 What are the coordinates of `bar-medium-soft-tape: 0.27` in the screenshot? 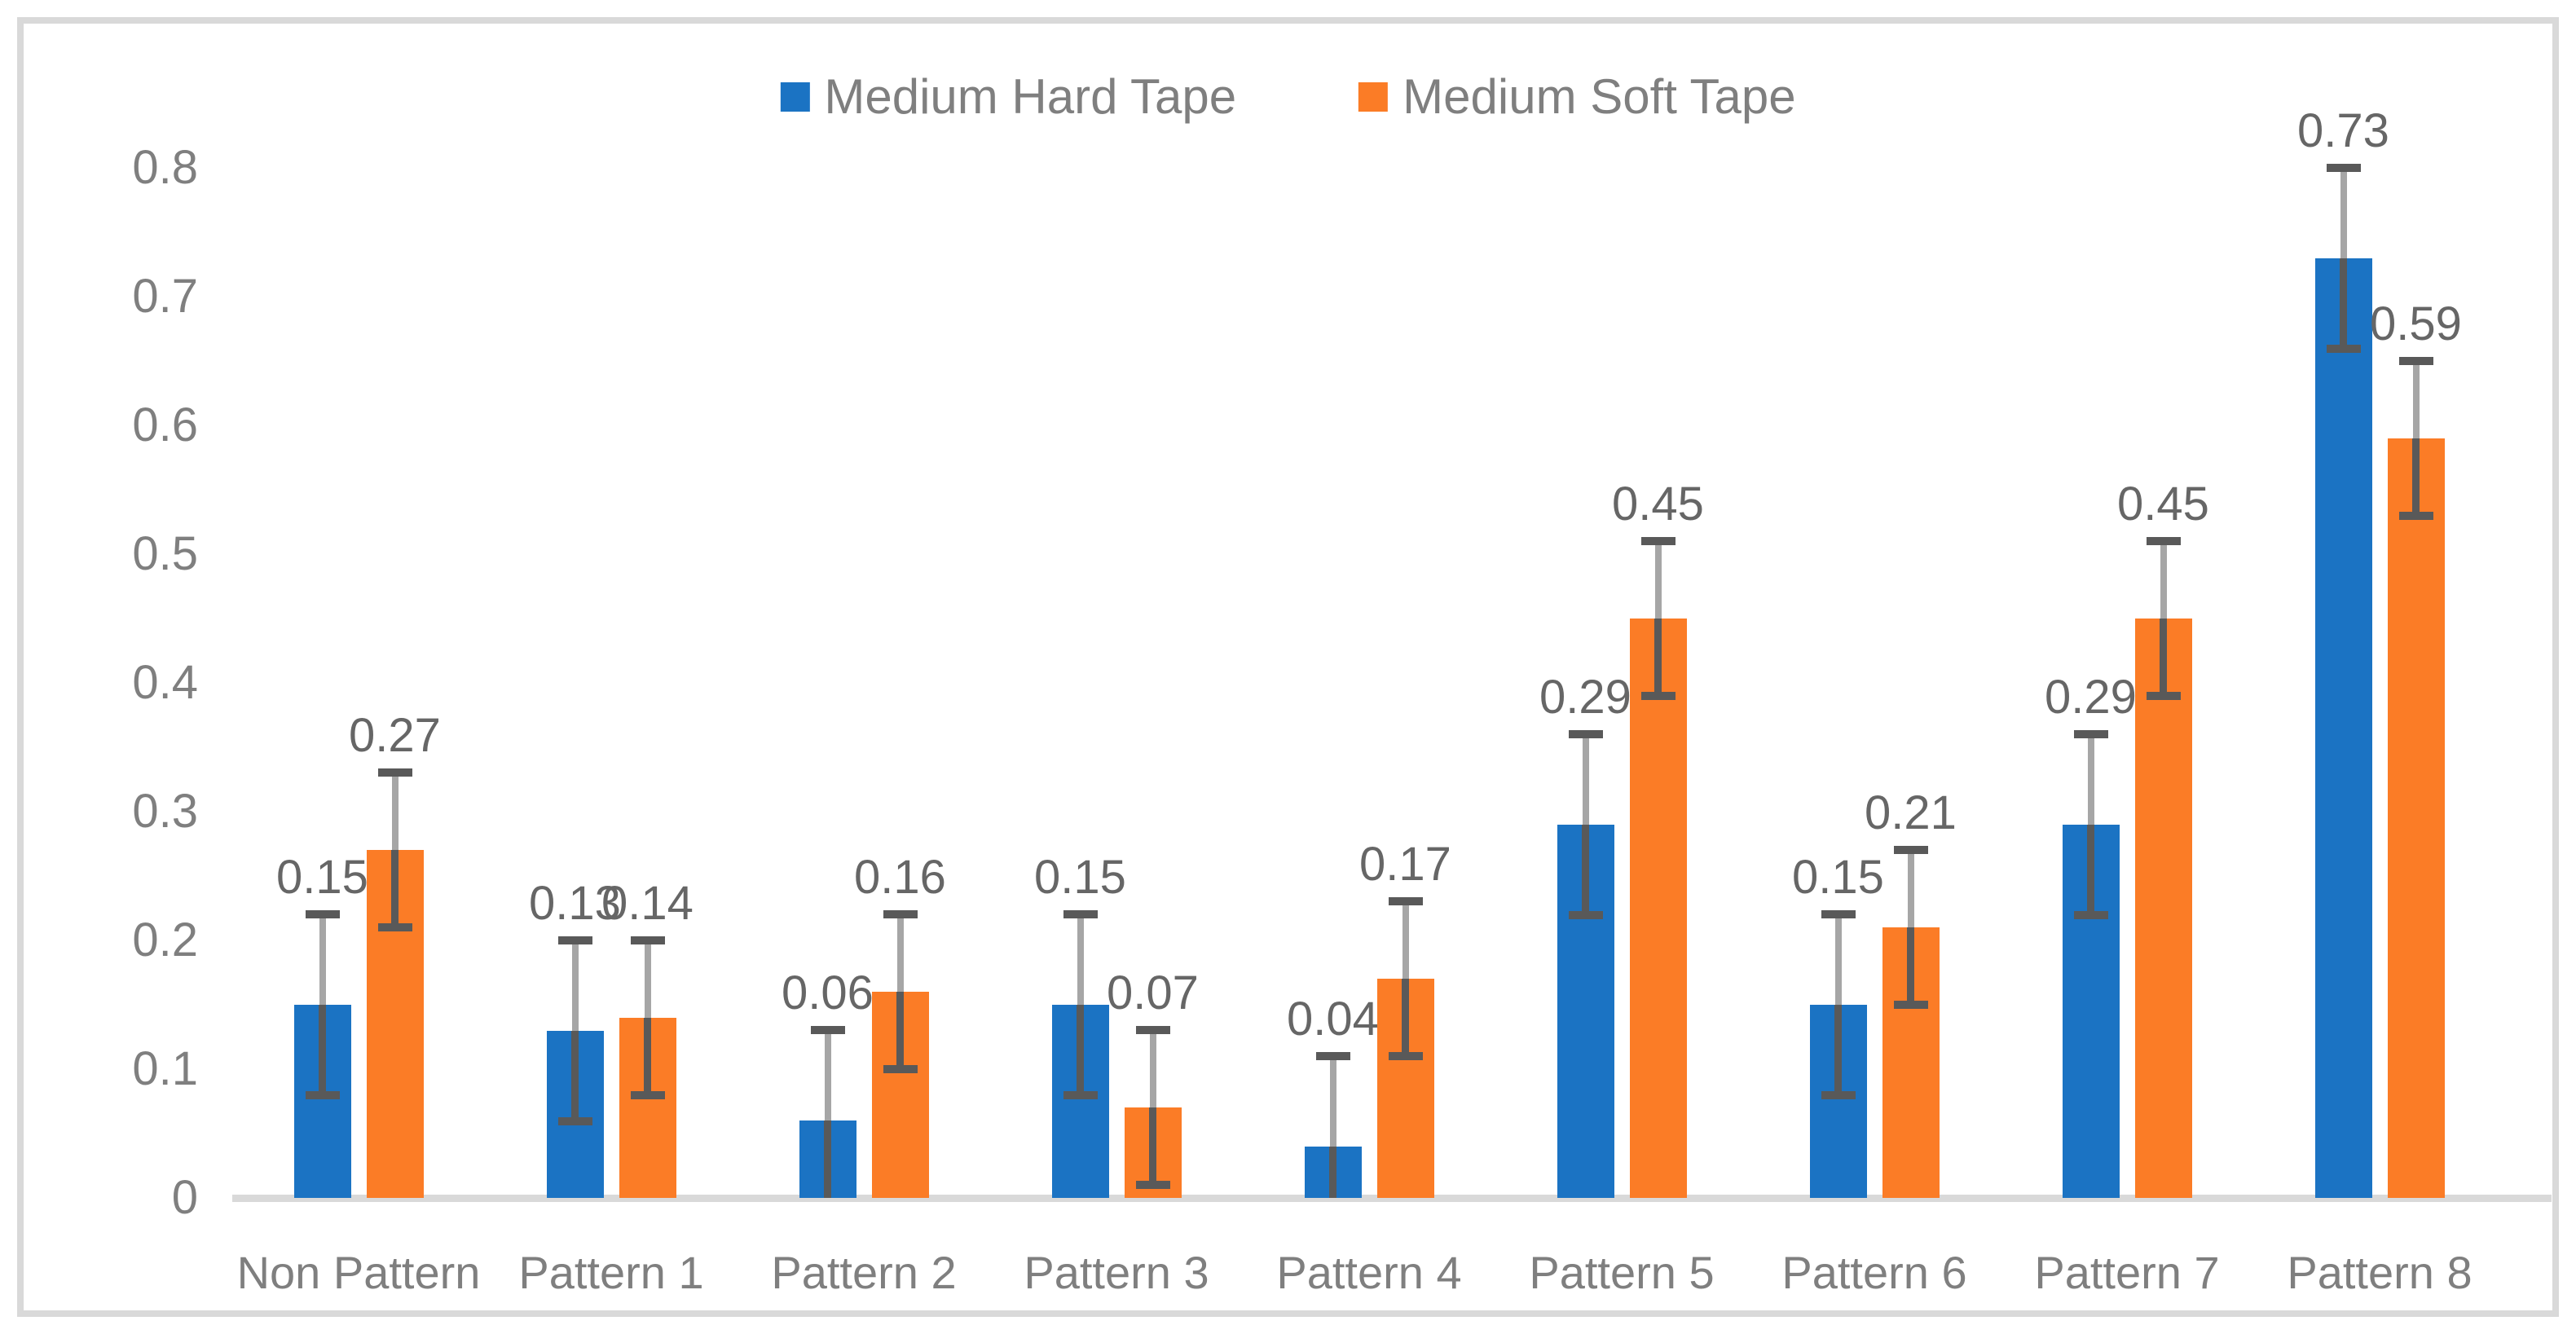 It's located at (395, 955).